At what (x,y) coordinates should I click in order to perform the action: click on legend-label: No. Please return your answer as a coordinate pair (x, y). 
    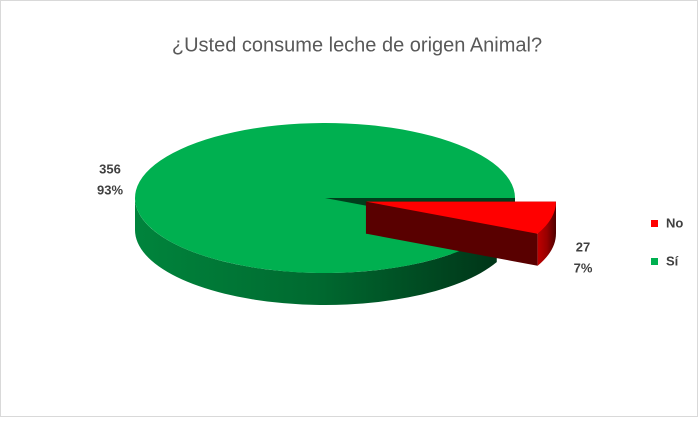
    Looking at the image, I should click on (674, 222).